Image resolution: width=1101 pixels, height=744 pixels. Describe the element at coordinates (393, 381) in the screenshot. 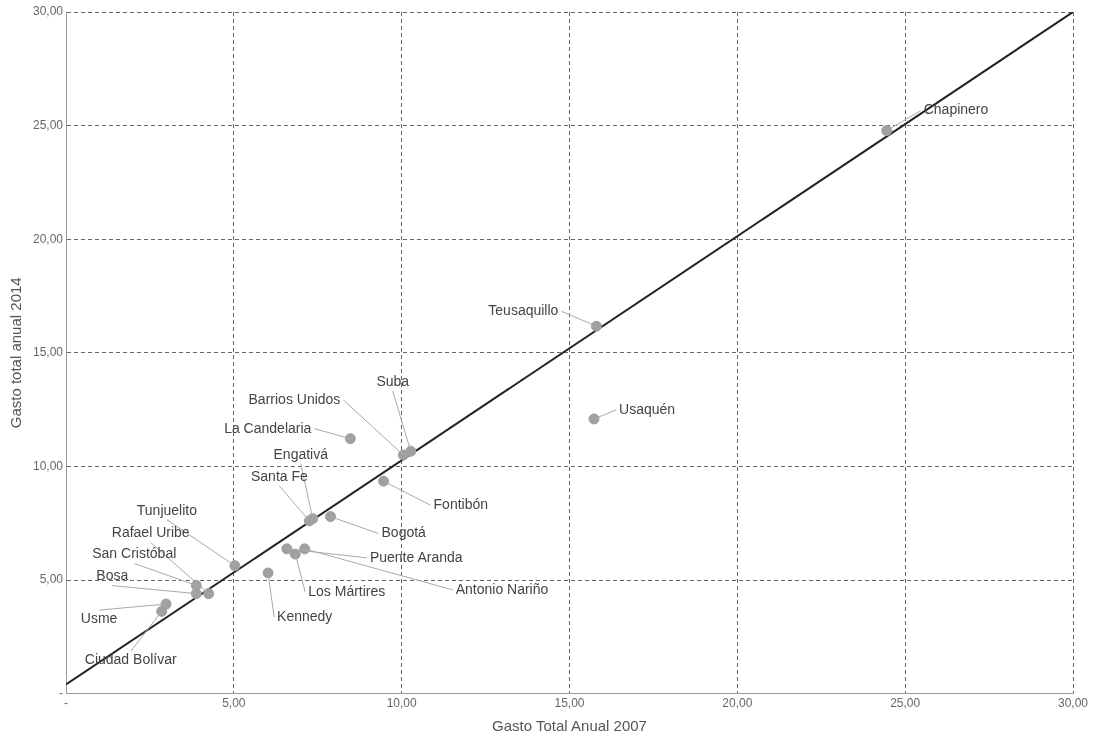

I see `annotation: Suba` at that location.